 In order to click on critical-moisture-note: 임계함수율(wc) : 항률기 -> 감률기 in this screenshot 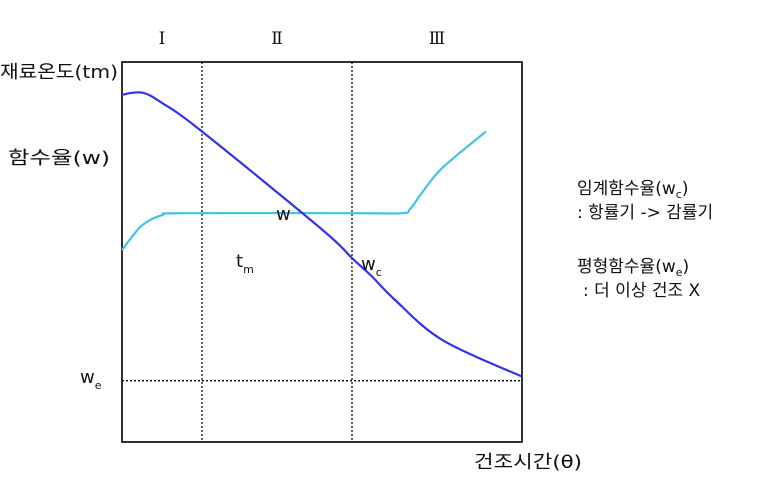, I will do `click(645, 201)`.